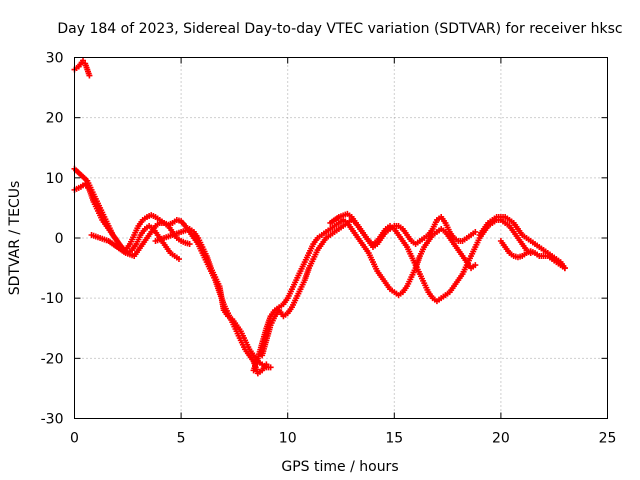 The width and height of the screenshot is (640, 480). What do you see at coordinates (181, 439) in the screenshot?
I see `x-tick-label: 5` at bounding box center [181, 439].